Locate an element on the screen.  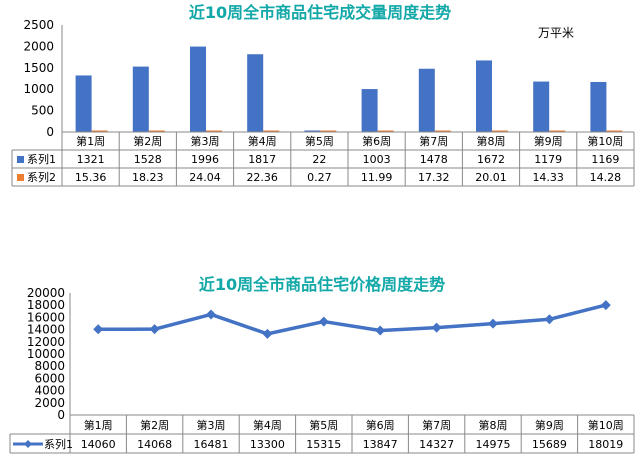
chart1-data-label: 1321 is located at coordinates (91, 159).